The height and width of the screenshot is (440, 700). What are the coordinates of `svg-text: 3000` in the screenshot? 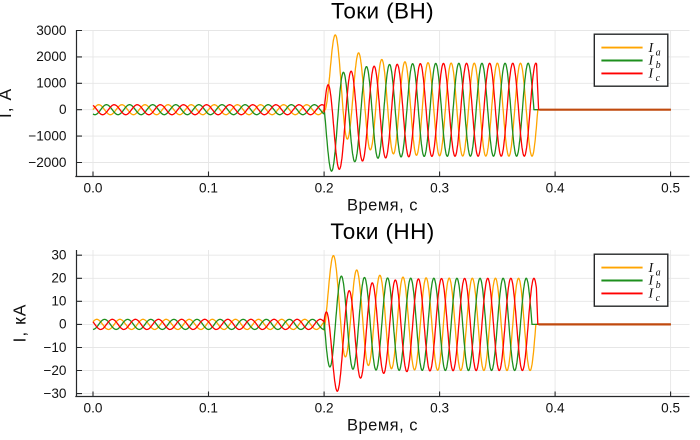 It's located at (51, 30).